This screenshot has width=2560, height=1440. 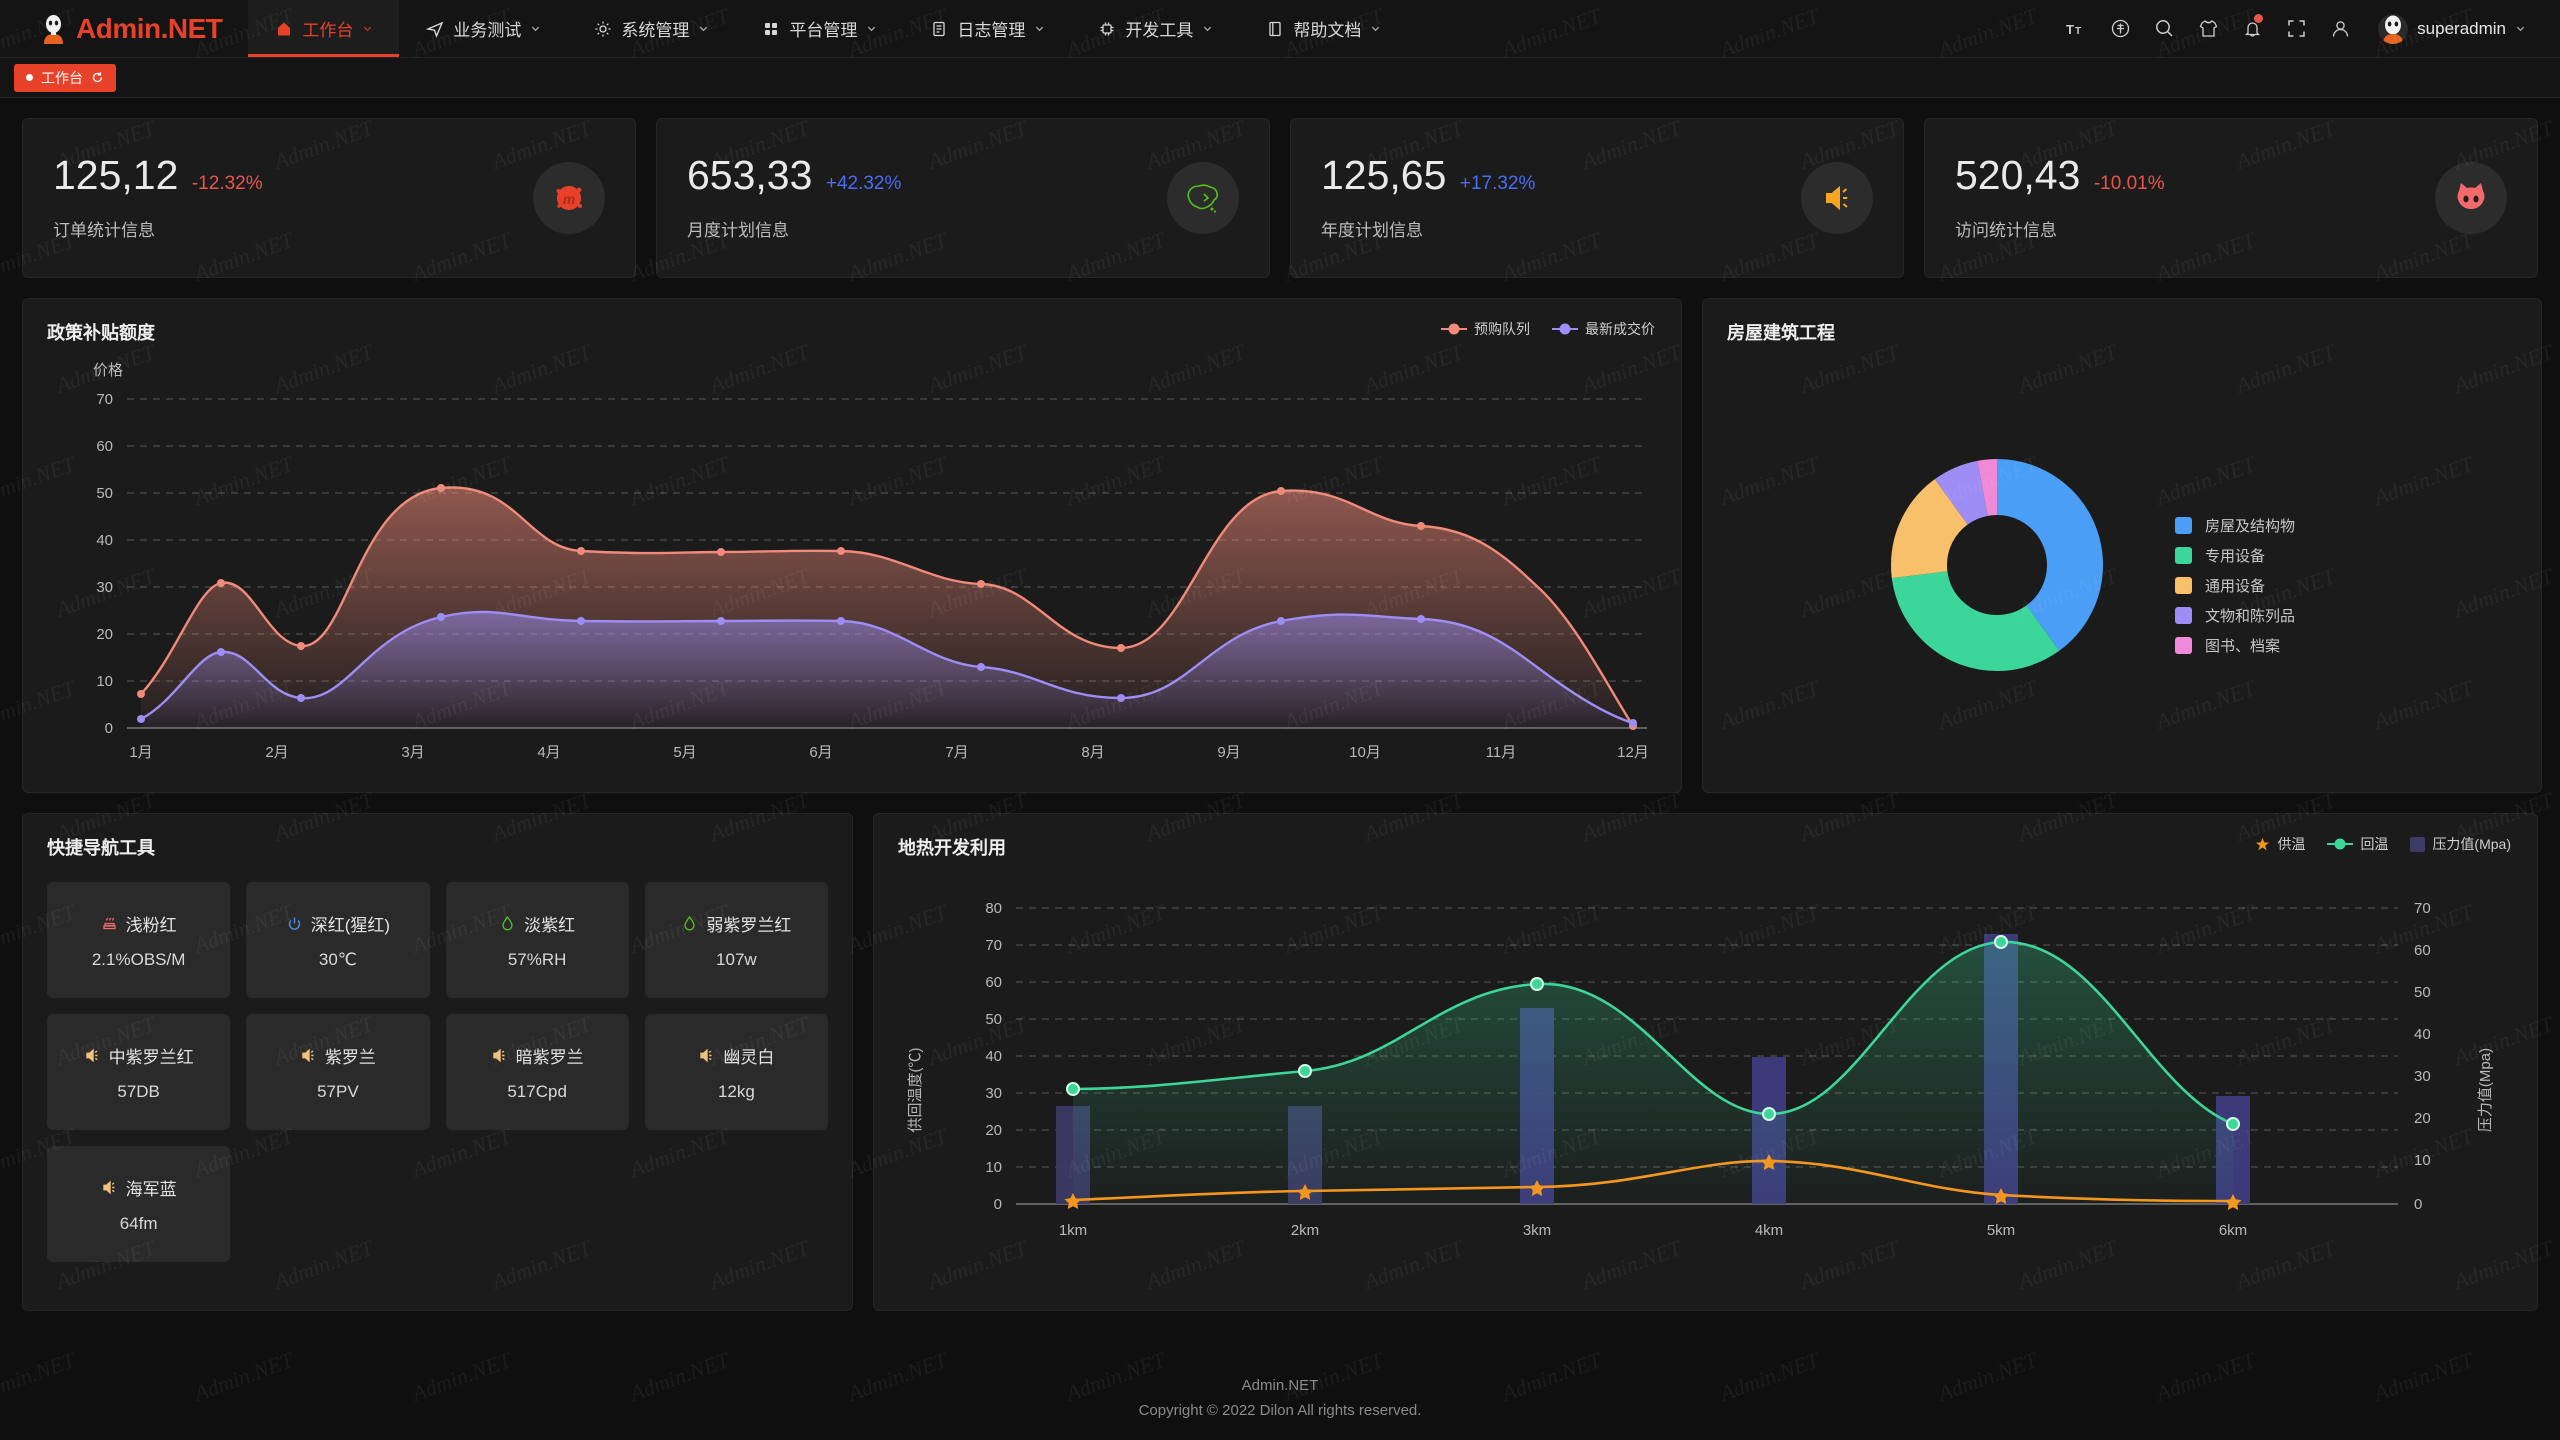 What do you see at coordinates (1228, 752) in the screenshot?
I see `svg-text: 9月` at bounding box center [1228, 752].